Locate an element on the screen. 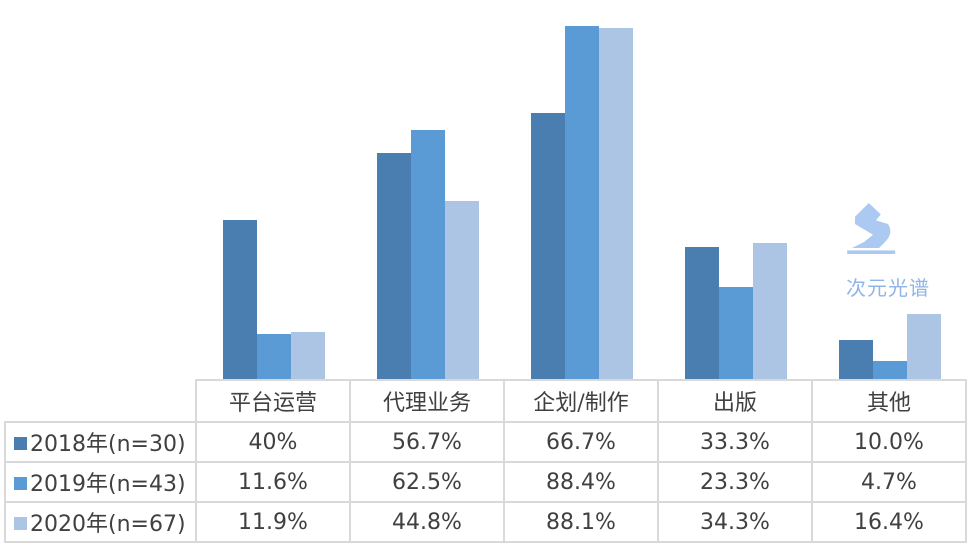 This screenshot has height=550, width=976. data-label: 34.3% is located at coordinates (735, 522).